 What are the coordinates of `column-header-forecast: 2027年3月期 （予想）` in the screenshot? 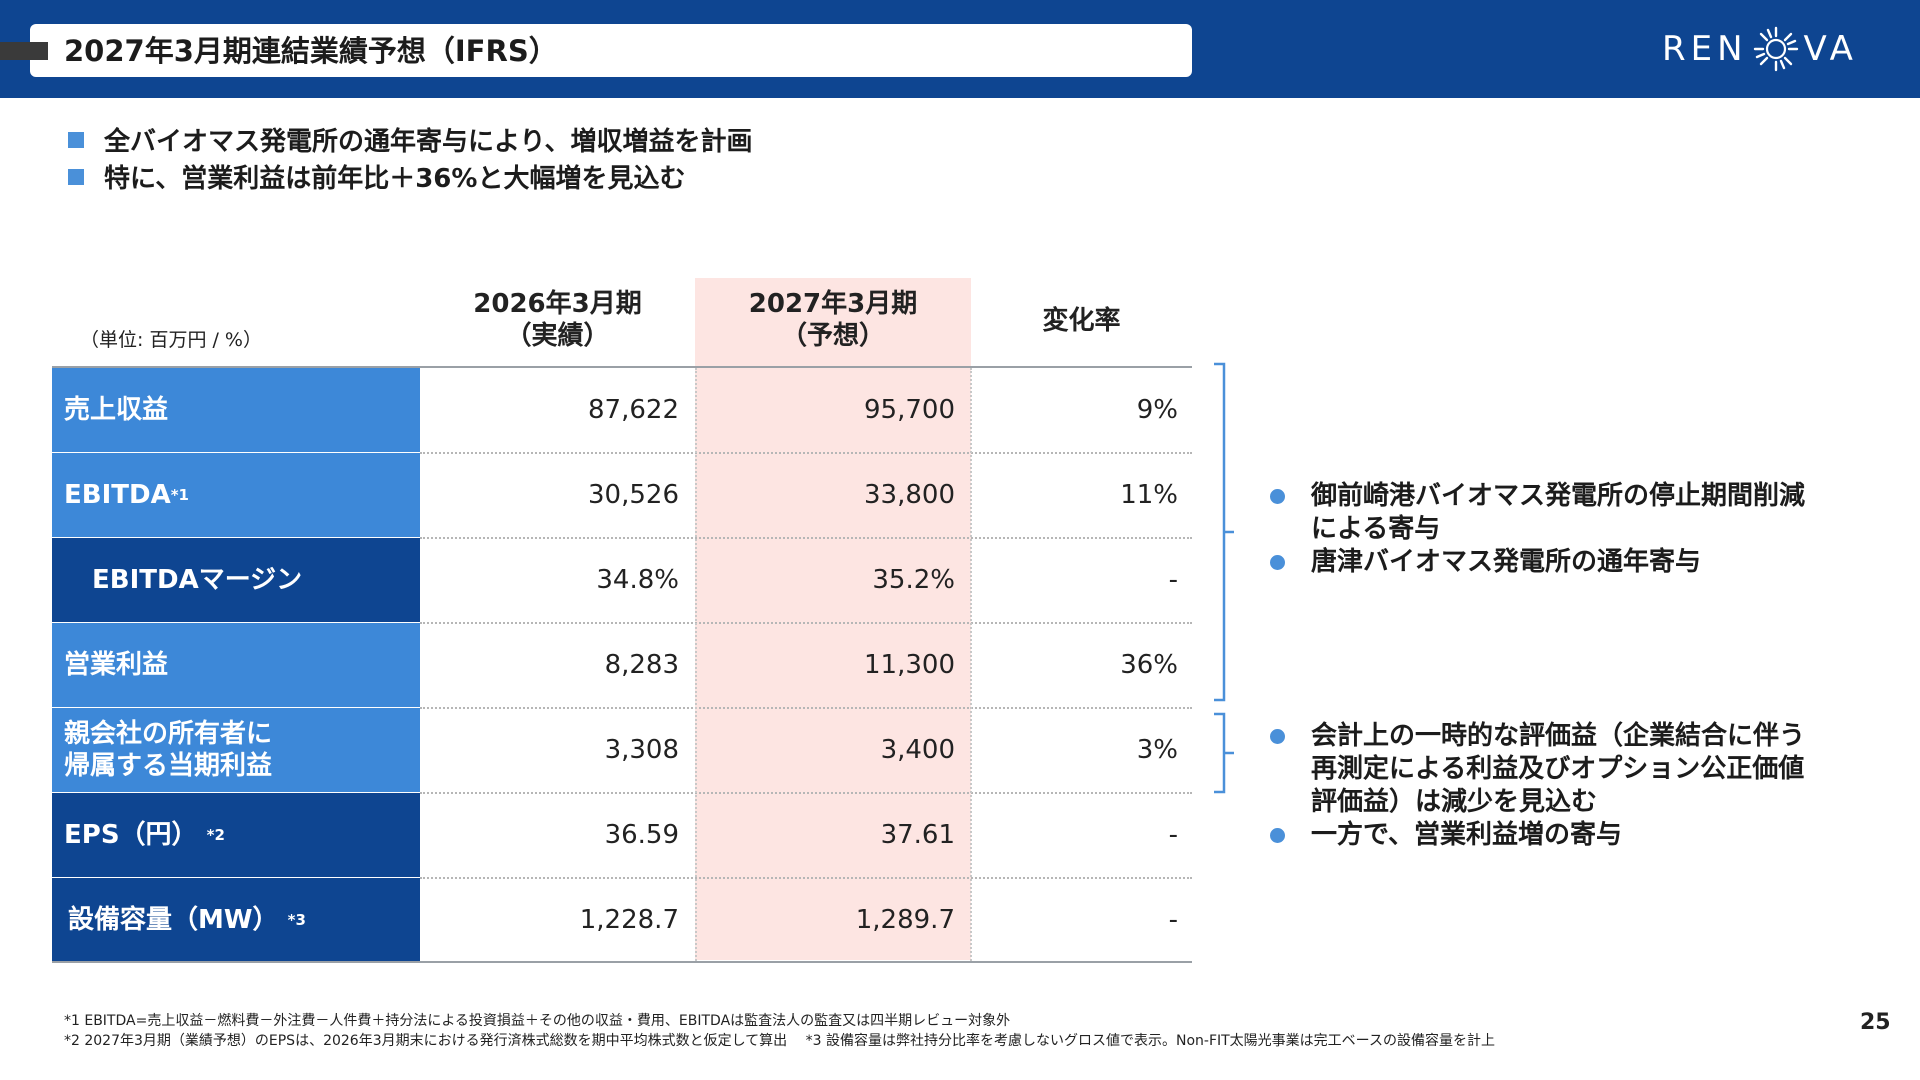 It's located at (833, 320).